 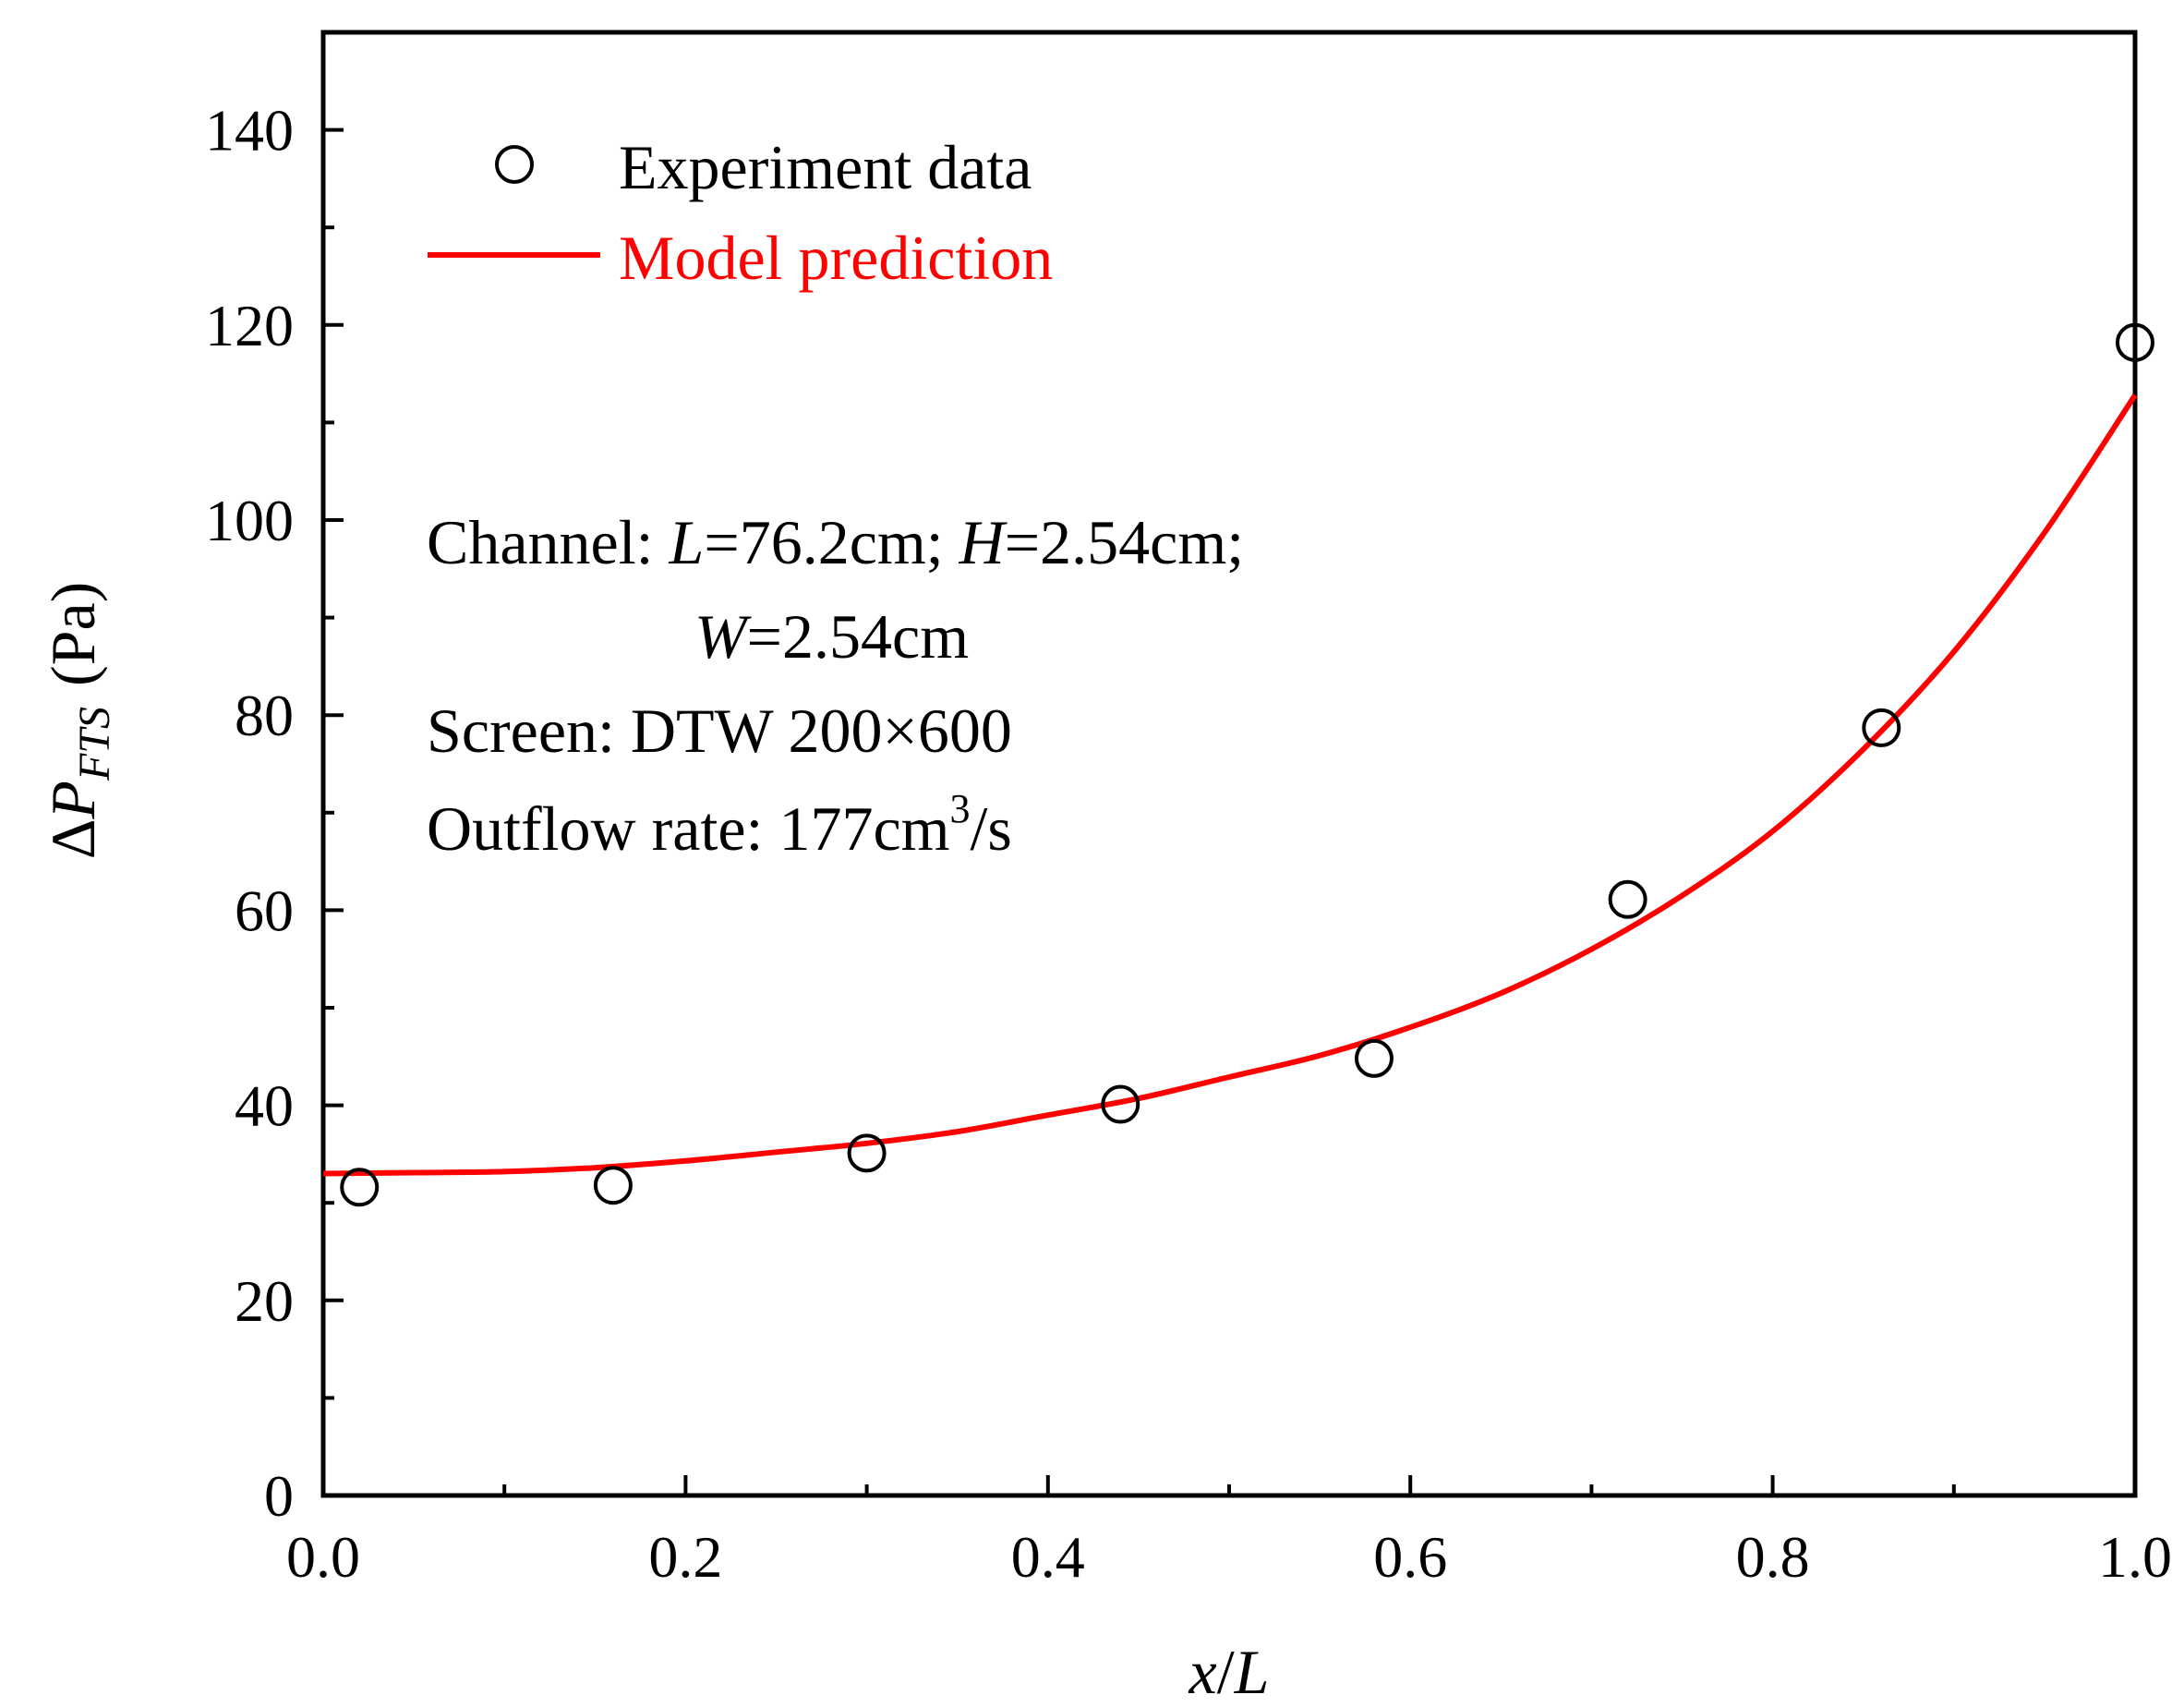 What do you see at coordinates (983, 542) in the screenshot?
I see `channel-H-var: H` at bounding box center [983, 542].